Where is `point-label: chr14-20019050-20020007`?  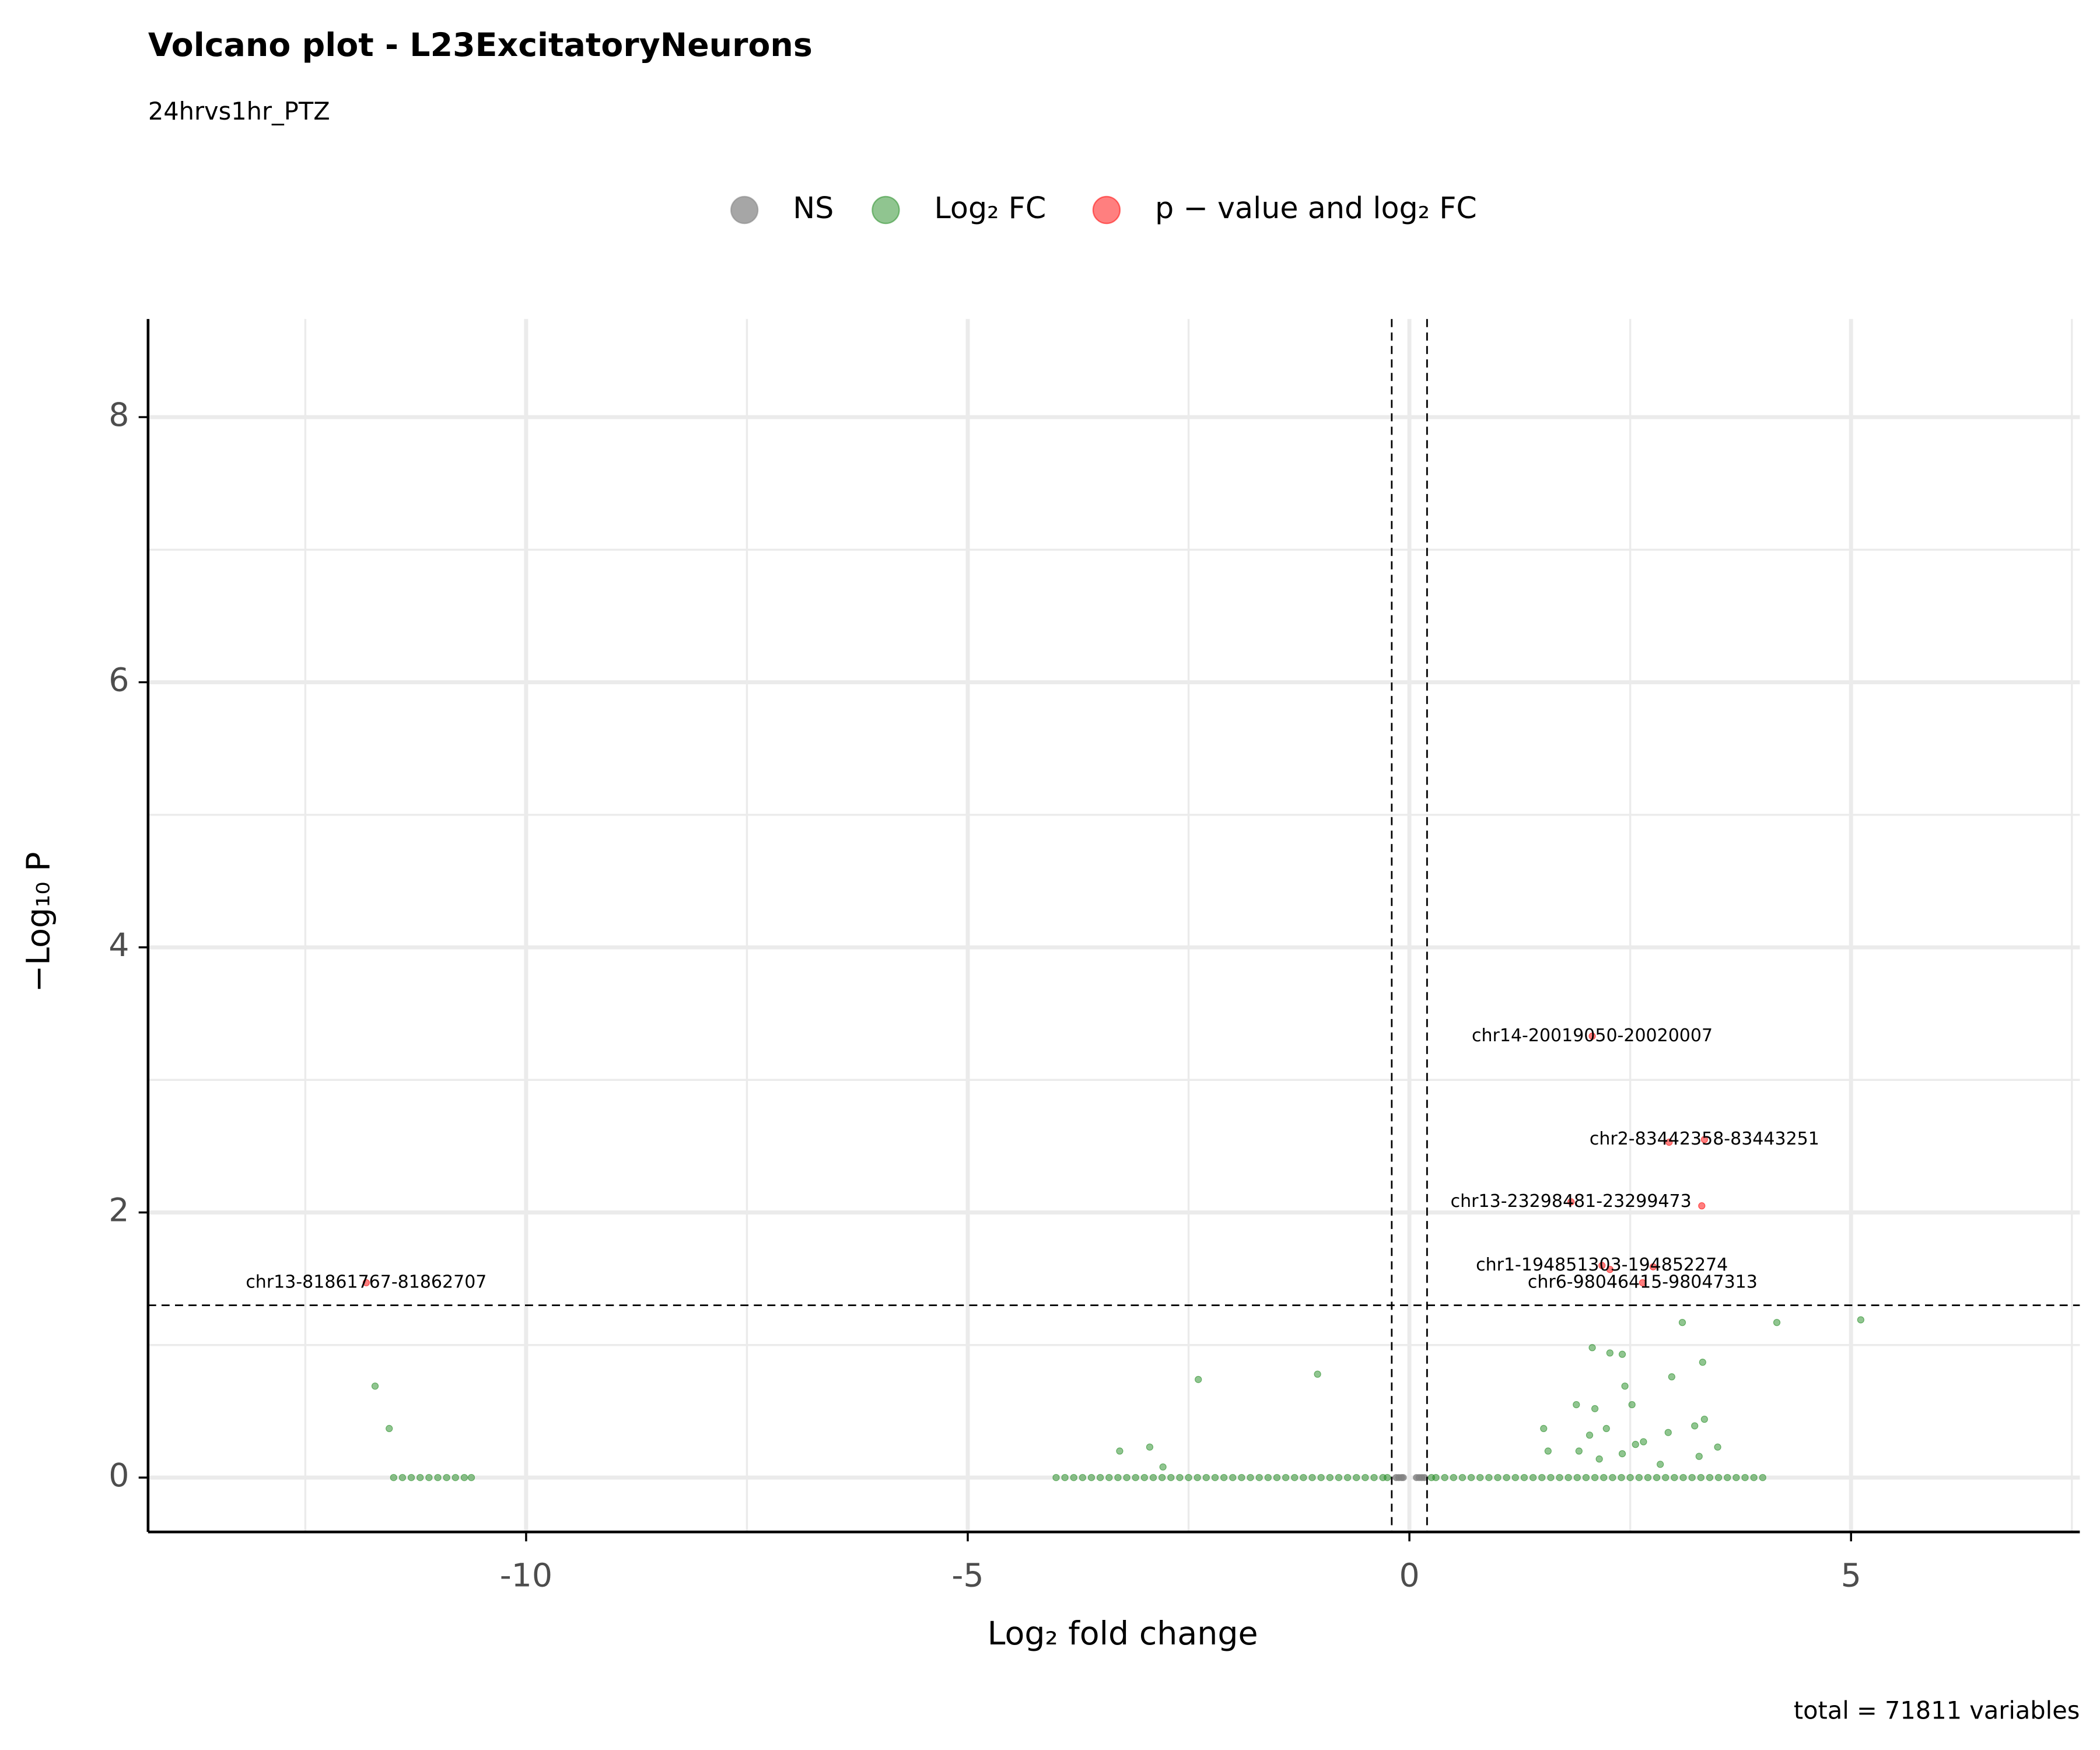
point-label: chr14-20019050-20020007 is located at coordinates (1592, 1036).